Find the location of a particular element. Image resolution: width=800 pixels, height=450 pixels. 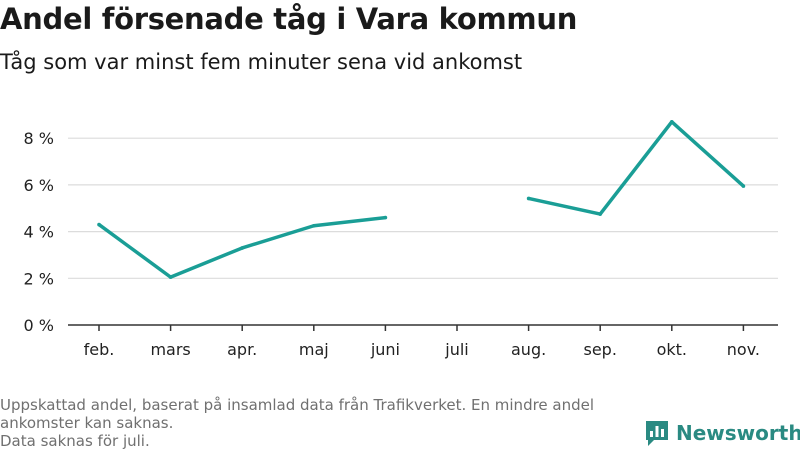

y-tick-label: 6 % is located at coordinates (39, 185).